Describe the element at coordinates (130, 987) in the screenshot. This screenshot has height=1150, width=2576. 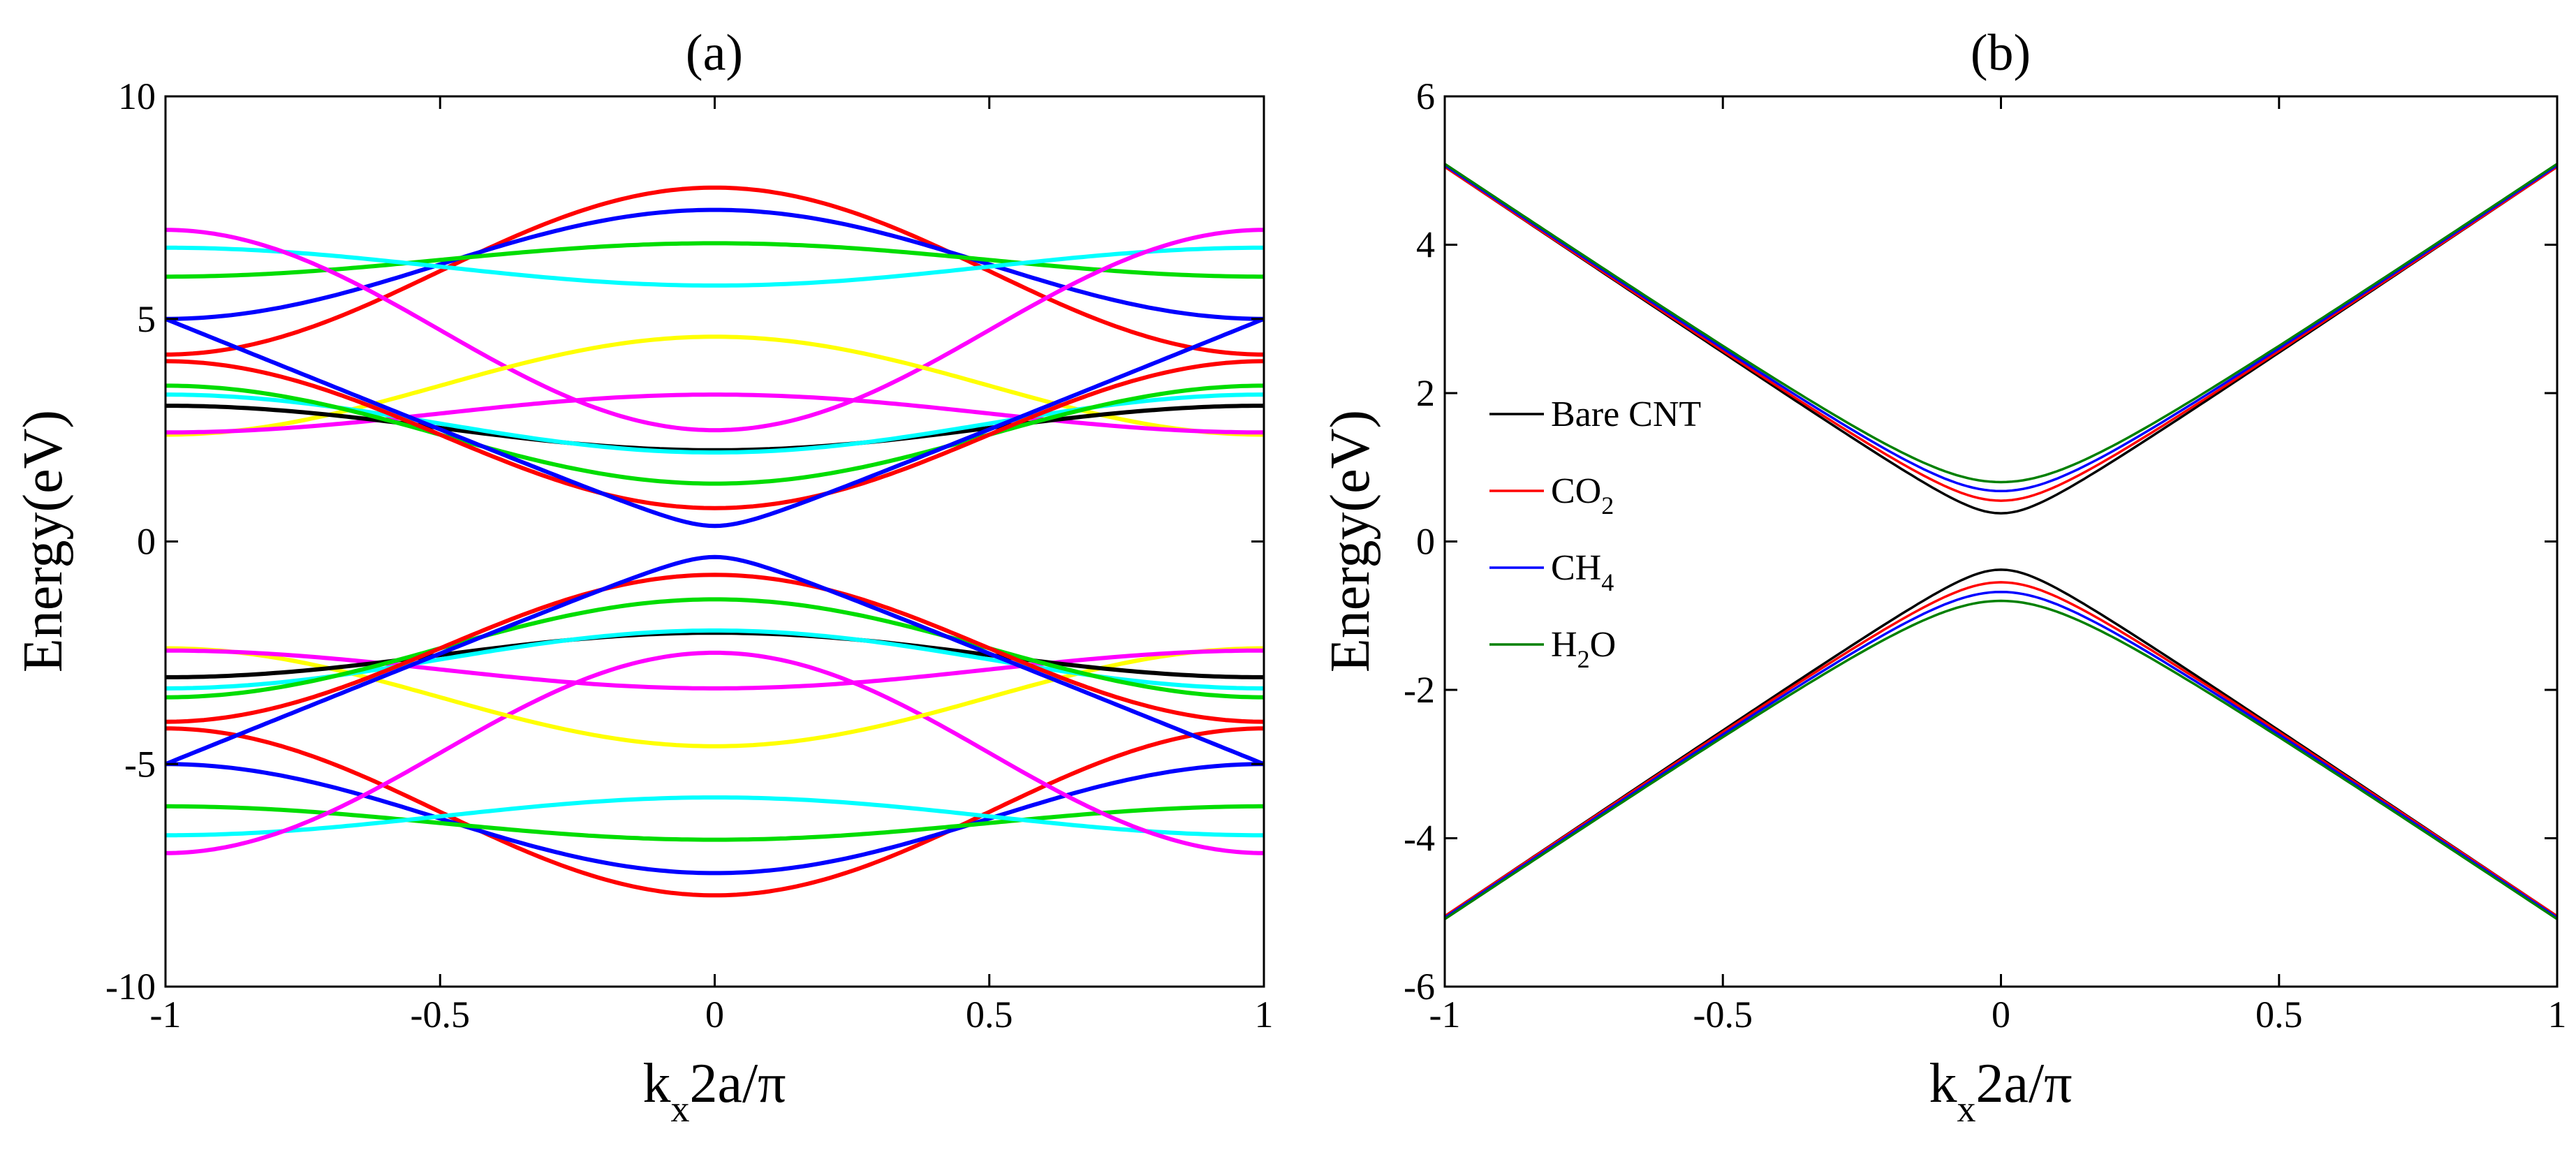
I see `y-tick-label-a-0: -10` at that location.